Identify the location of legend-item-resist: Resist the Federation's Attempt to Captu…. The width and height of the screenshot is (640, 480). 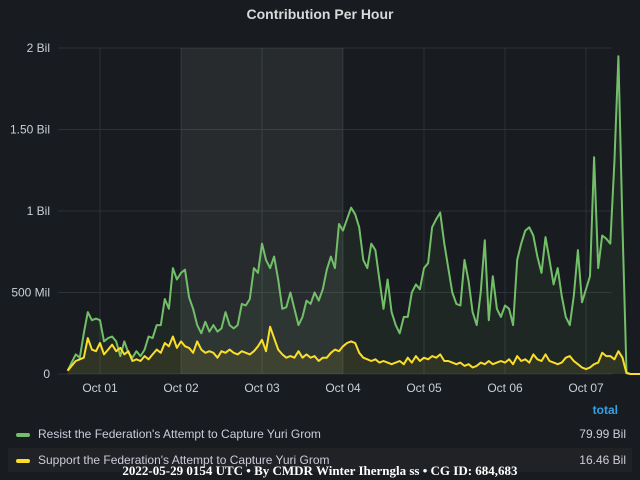
(320, 434).